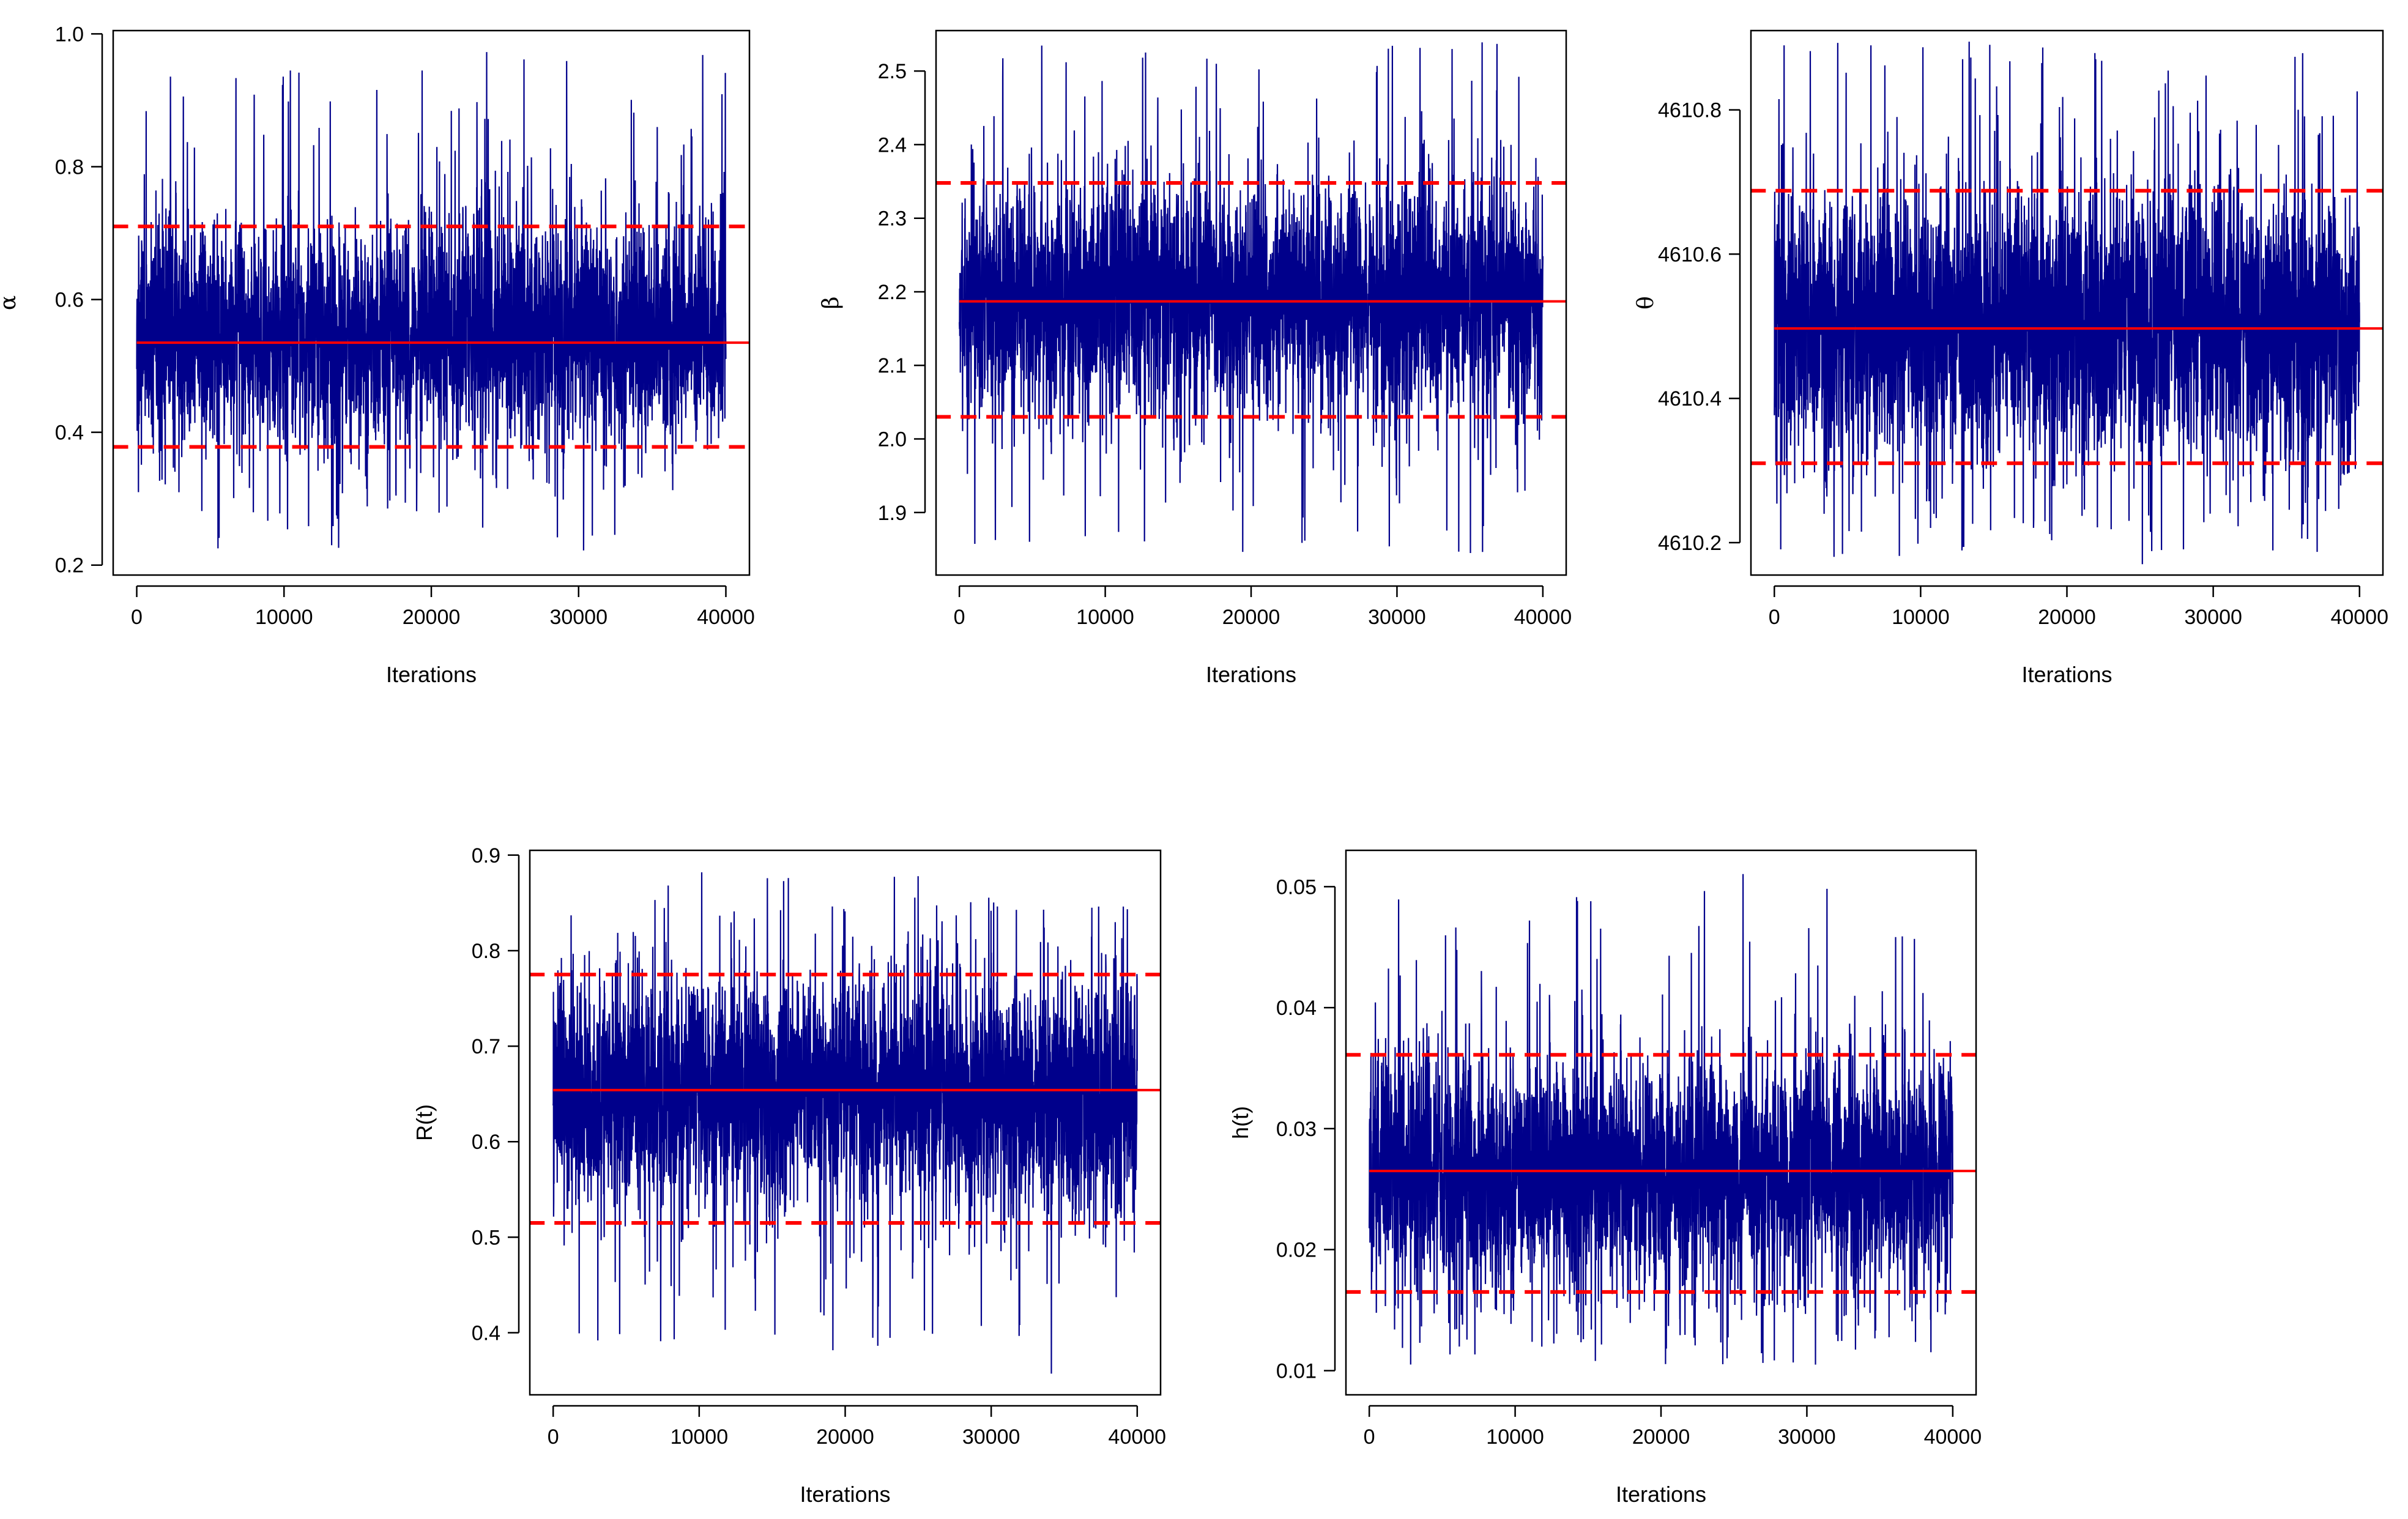 The image size is (2408, 1519). What do you see at coordinates (700, 1437) in the screenshot?
I see `x-tick-label-reliability: 10000` at bounding box center [700, 1437].